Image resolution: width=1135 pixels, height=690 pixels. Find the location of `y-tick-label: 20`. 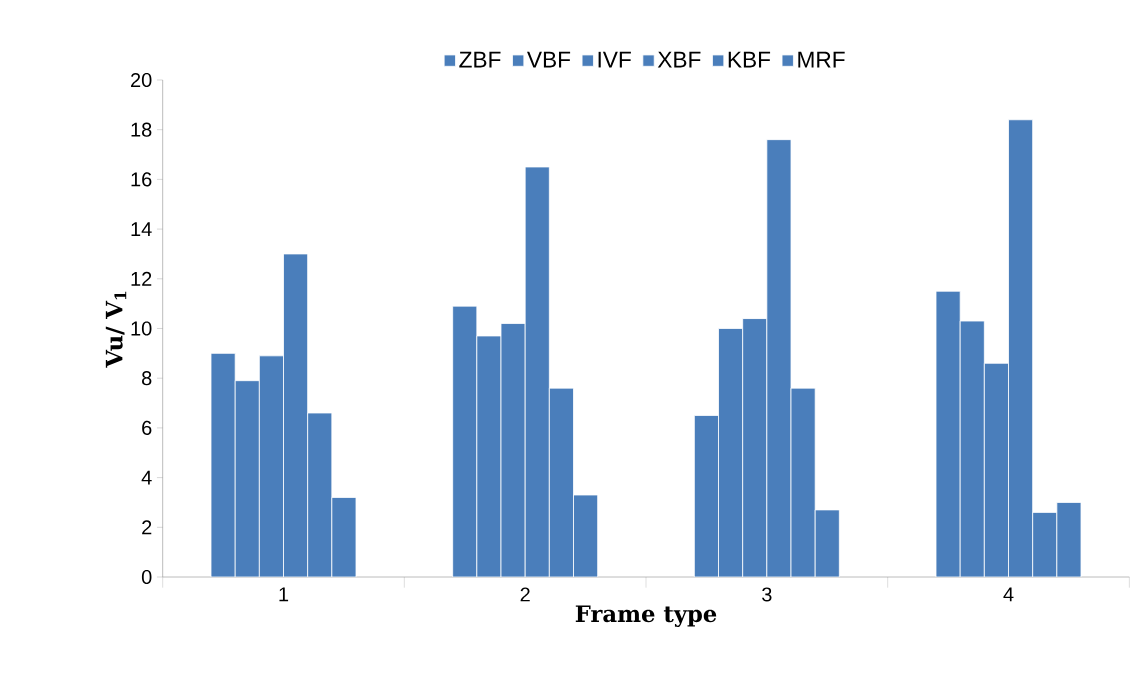

y-tick-label: 20 is located at coordinates (141, 80).